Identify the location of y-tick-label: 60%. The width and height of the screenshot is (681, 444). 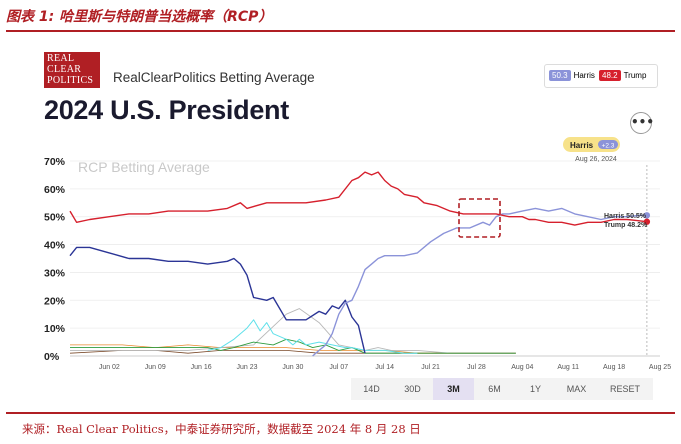
(55, 190).